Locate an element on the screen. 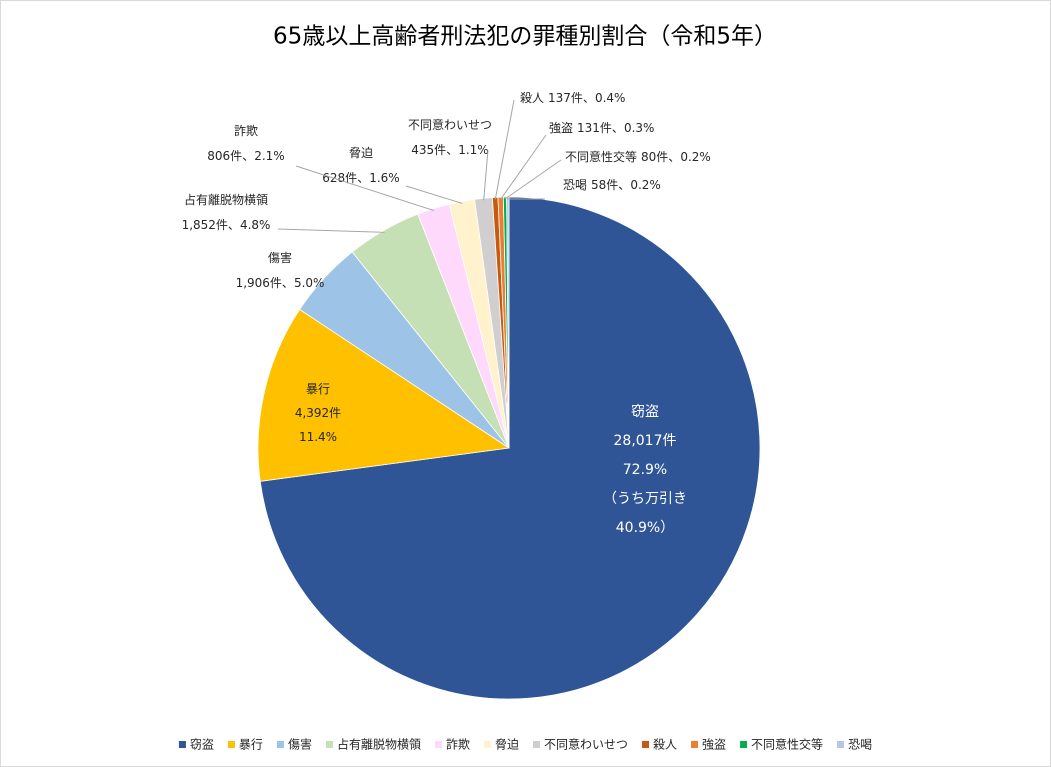 The height and width of the screenshot is (767, 1051). data-label: 4,392件 is located at coordinates (318, 413).